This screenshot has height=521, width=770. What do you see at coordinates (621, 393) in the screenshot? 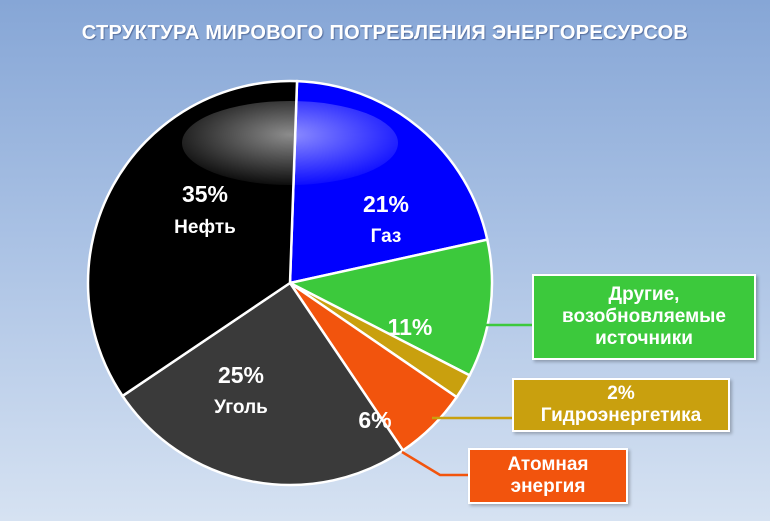
I see `callout-hydro-line1: 2%` at bounding box center [621, 393].